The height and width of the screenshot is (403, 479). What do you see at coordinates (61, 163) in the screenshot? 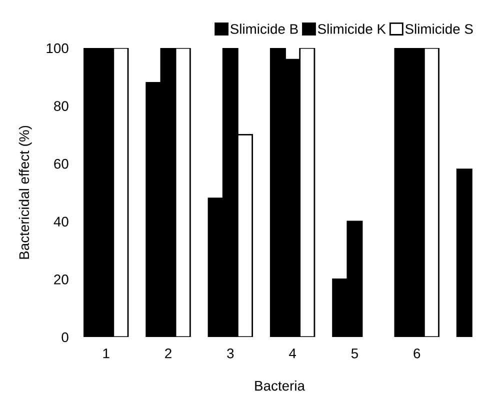
I see `y-tick-label: 60` at bounding box center [61, 163].